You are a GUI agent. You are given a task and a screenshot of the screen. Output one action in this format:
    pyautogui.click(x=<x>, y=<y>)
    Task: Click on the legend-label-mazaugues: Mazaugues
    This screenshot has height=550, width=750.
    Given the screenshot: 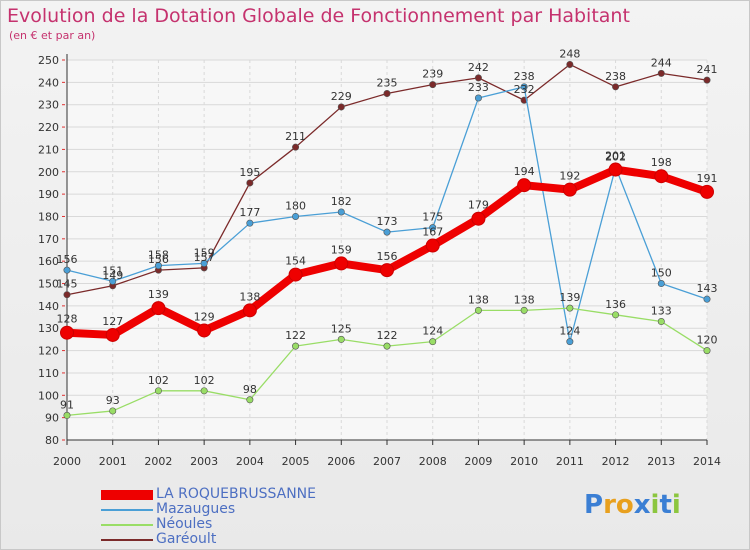 What is the action you would take?
    pyautogui.click(x=196, y=509)
    